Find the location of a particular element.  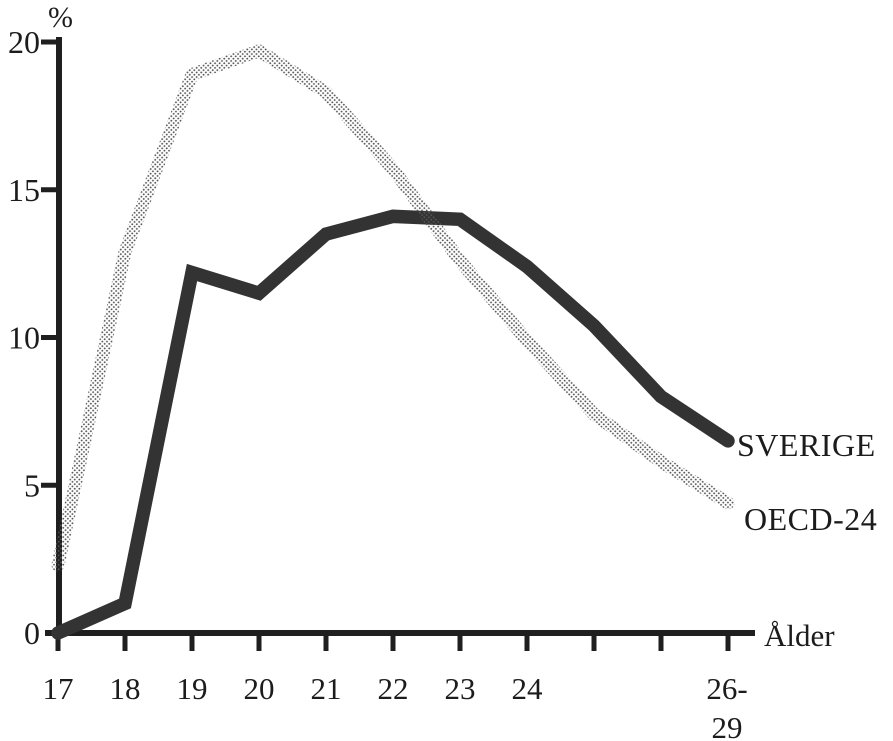

x-tick-label: 20 is located at coordinates (259, 688).